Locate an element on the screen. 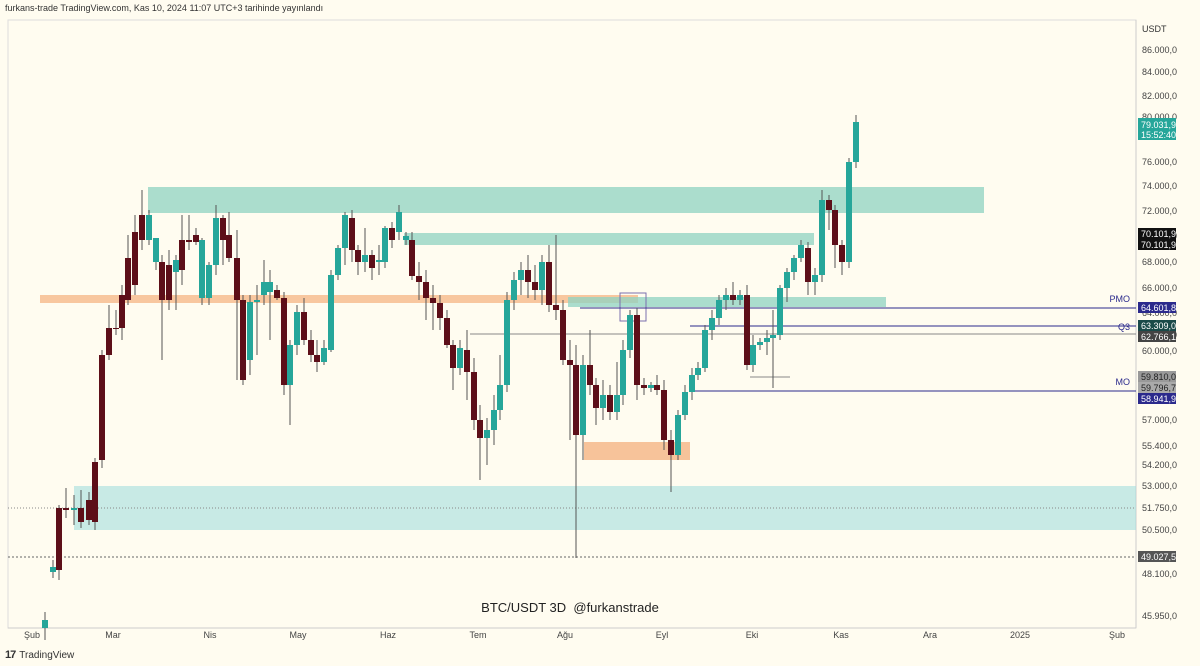 This screenshot has width=1200, height=666. price-tick-label: 45.950,0 is located at coordinates (1159, 616).